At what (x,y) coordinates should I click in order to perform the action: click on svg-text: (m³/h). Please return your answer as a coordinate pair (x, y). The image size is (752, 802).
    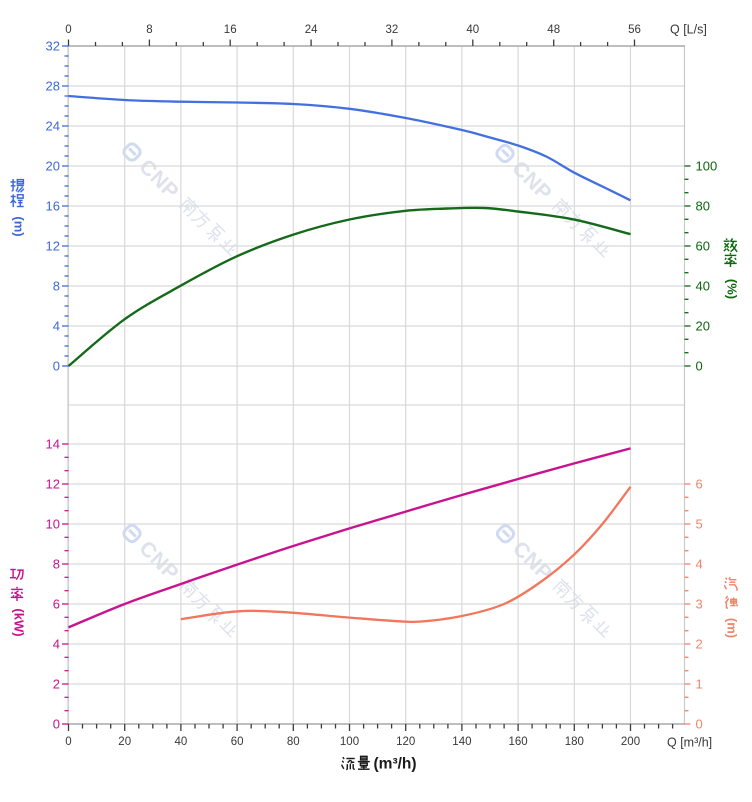
    Looking at the image, I should click on (395, 764).